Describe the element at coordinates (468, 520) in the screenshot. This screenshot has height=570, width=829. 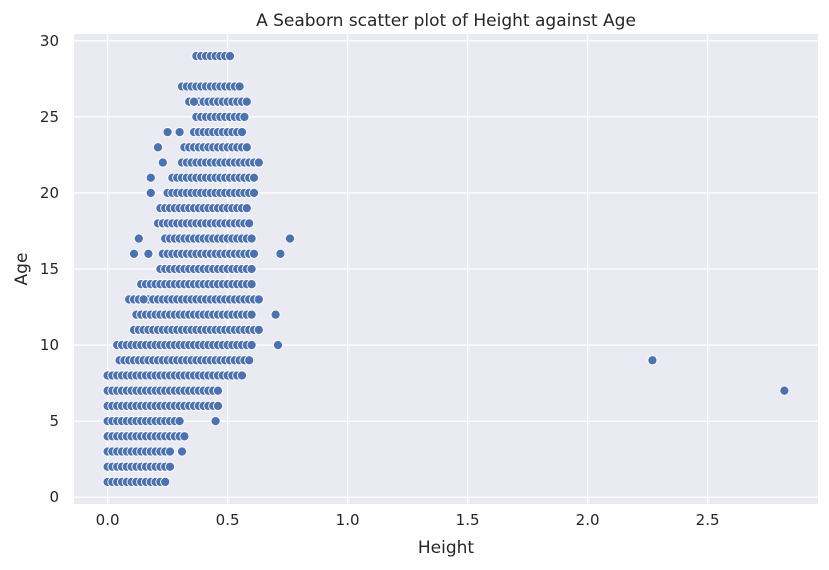
I see `x-tick-label: 1.5` at that location.